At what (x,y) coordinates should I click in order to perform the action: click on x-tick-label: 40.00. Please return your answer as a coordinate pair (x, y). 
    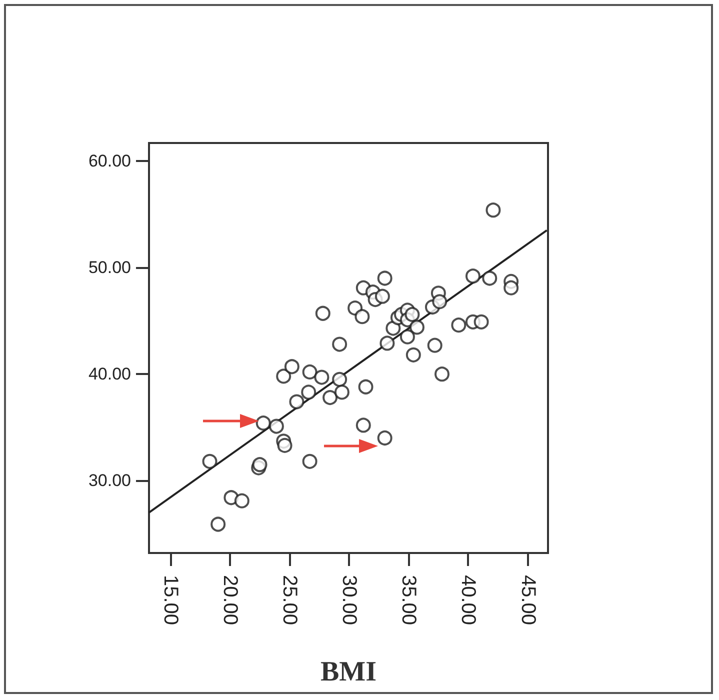
    Looking at the image, I should click on (468, 600).